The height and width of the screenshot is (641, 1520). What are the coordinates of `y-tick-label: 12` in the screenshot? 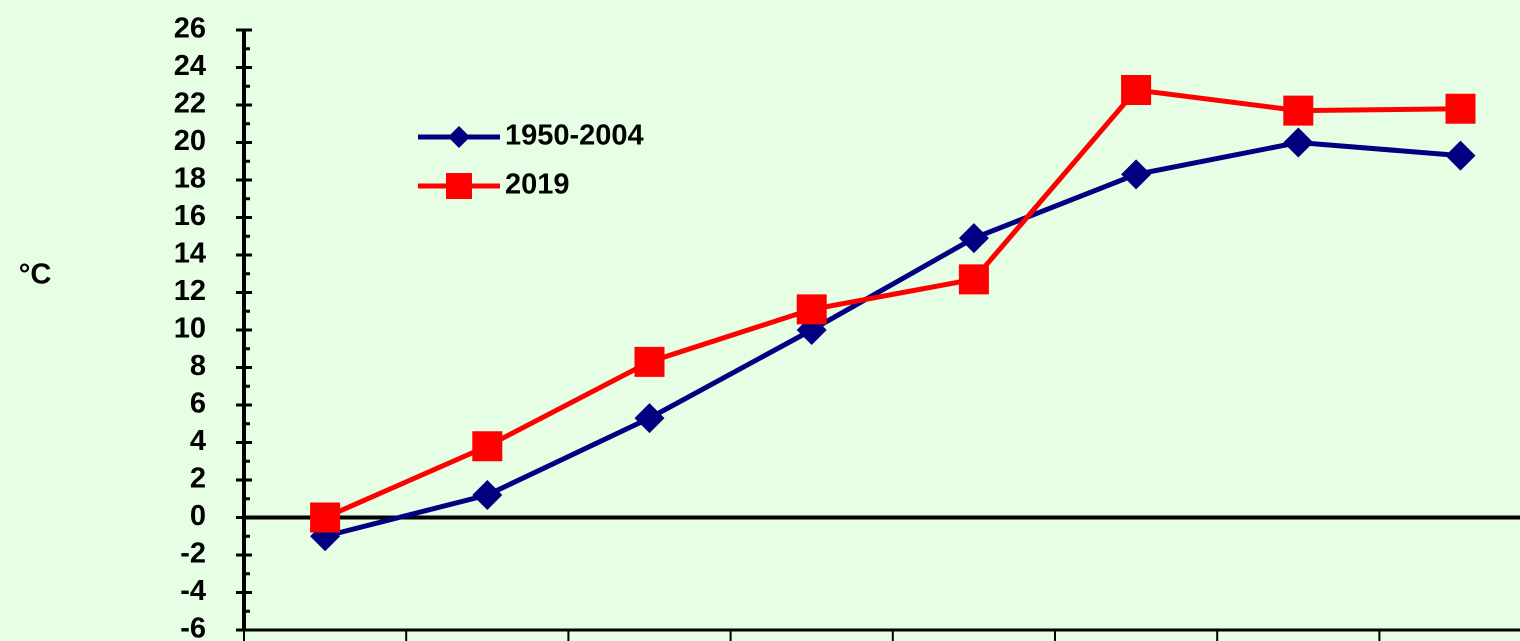 It's located at (190, 291).